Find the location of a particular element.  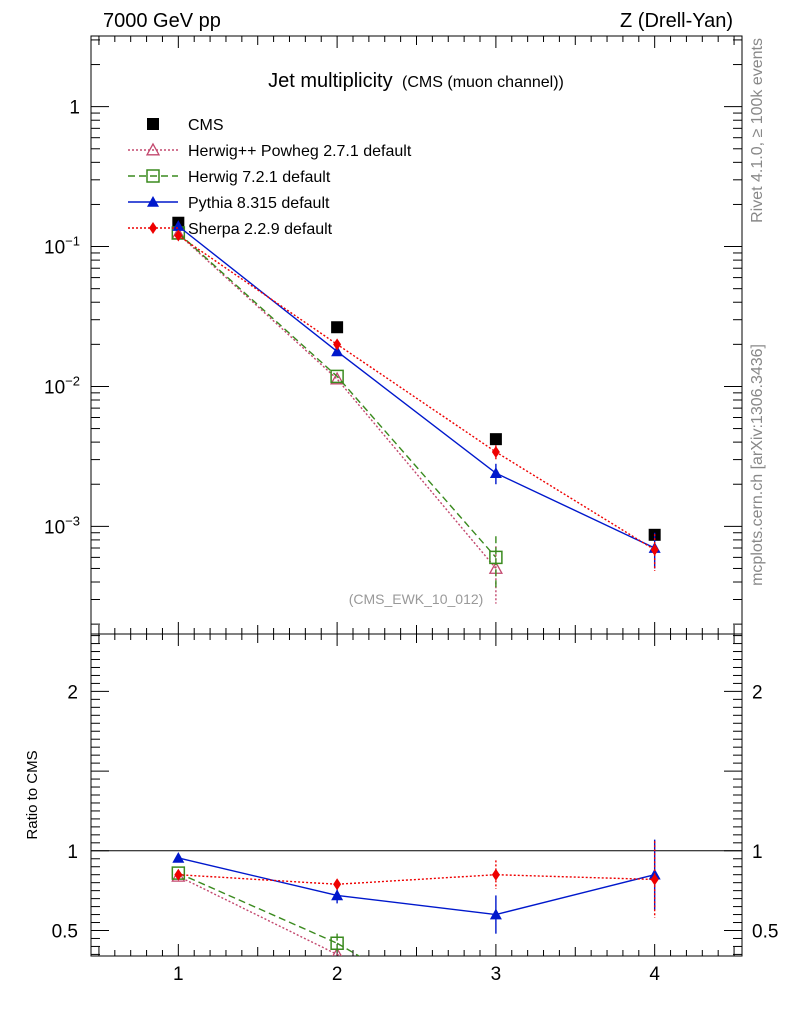

y-tick-label-ratio-right: 0.5 is located at coordinates (765, 931).